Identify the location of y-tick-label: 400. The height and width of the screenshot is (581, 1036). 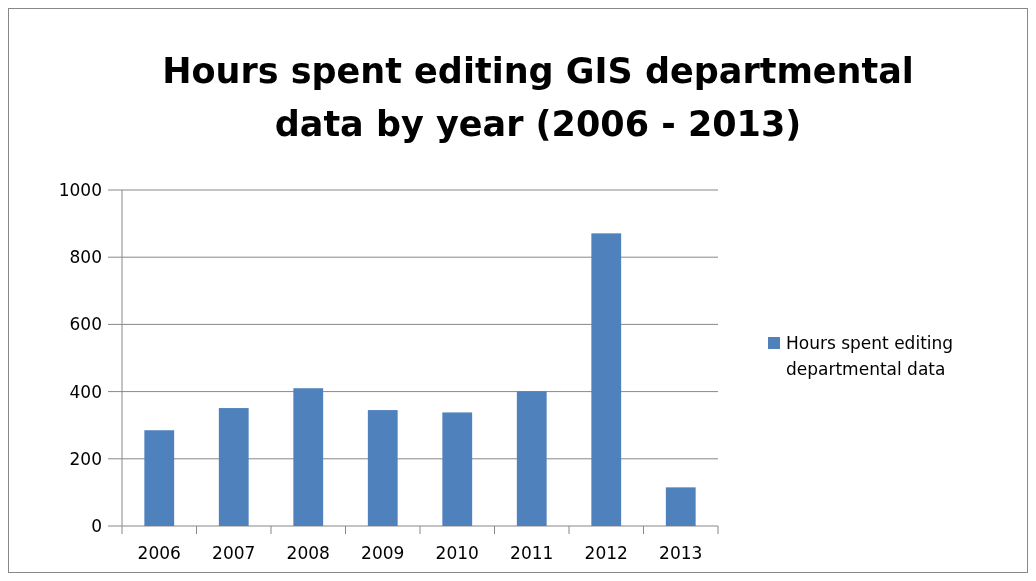
(85, 391).